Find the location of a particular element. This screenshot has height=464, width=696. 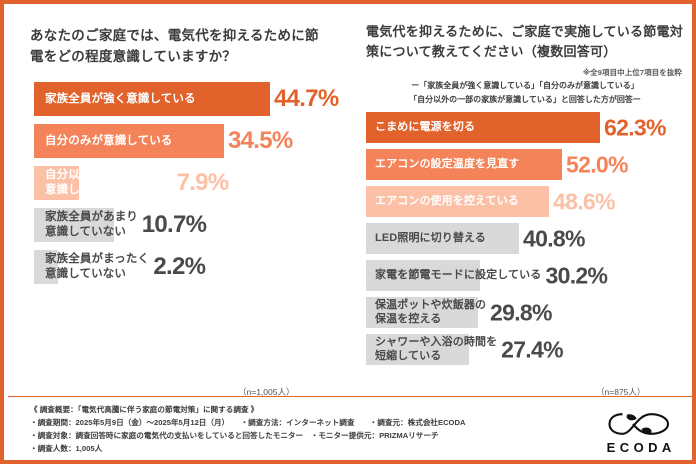

bar-category-label: 家族全員が強く意識している is located at coordinates (120, 98).